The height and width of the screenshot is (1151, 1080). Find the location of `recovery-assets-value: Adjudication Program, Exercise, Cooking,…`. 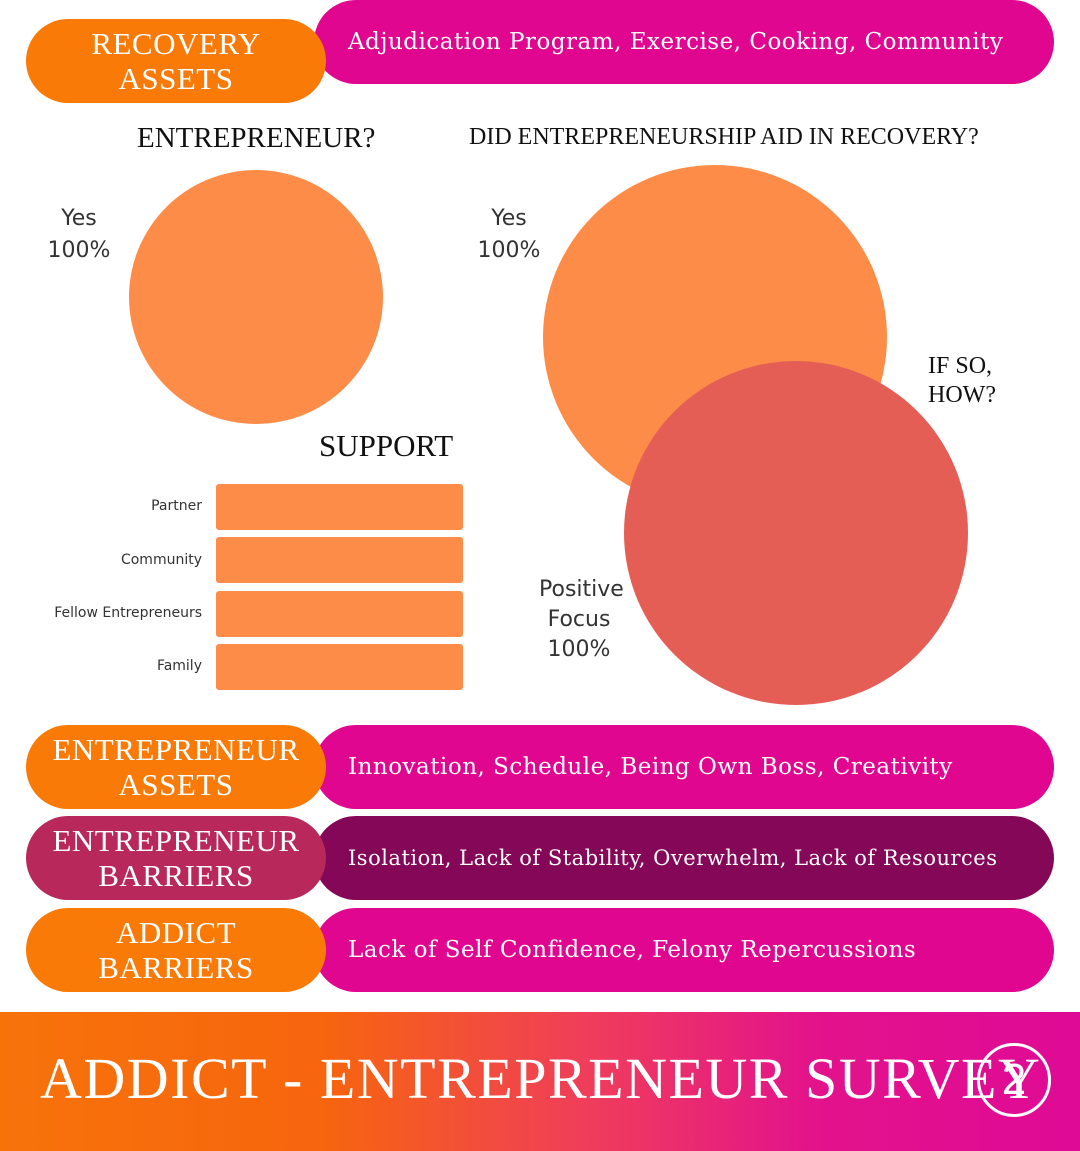

recovery-assets-value: Adjudication Program, Exercise, Cooking,… is located at coordinates (684, 42).